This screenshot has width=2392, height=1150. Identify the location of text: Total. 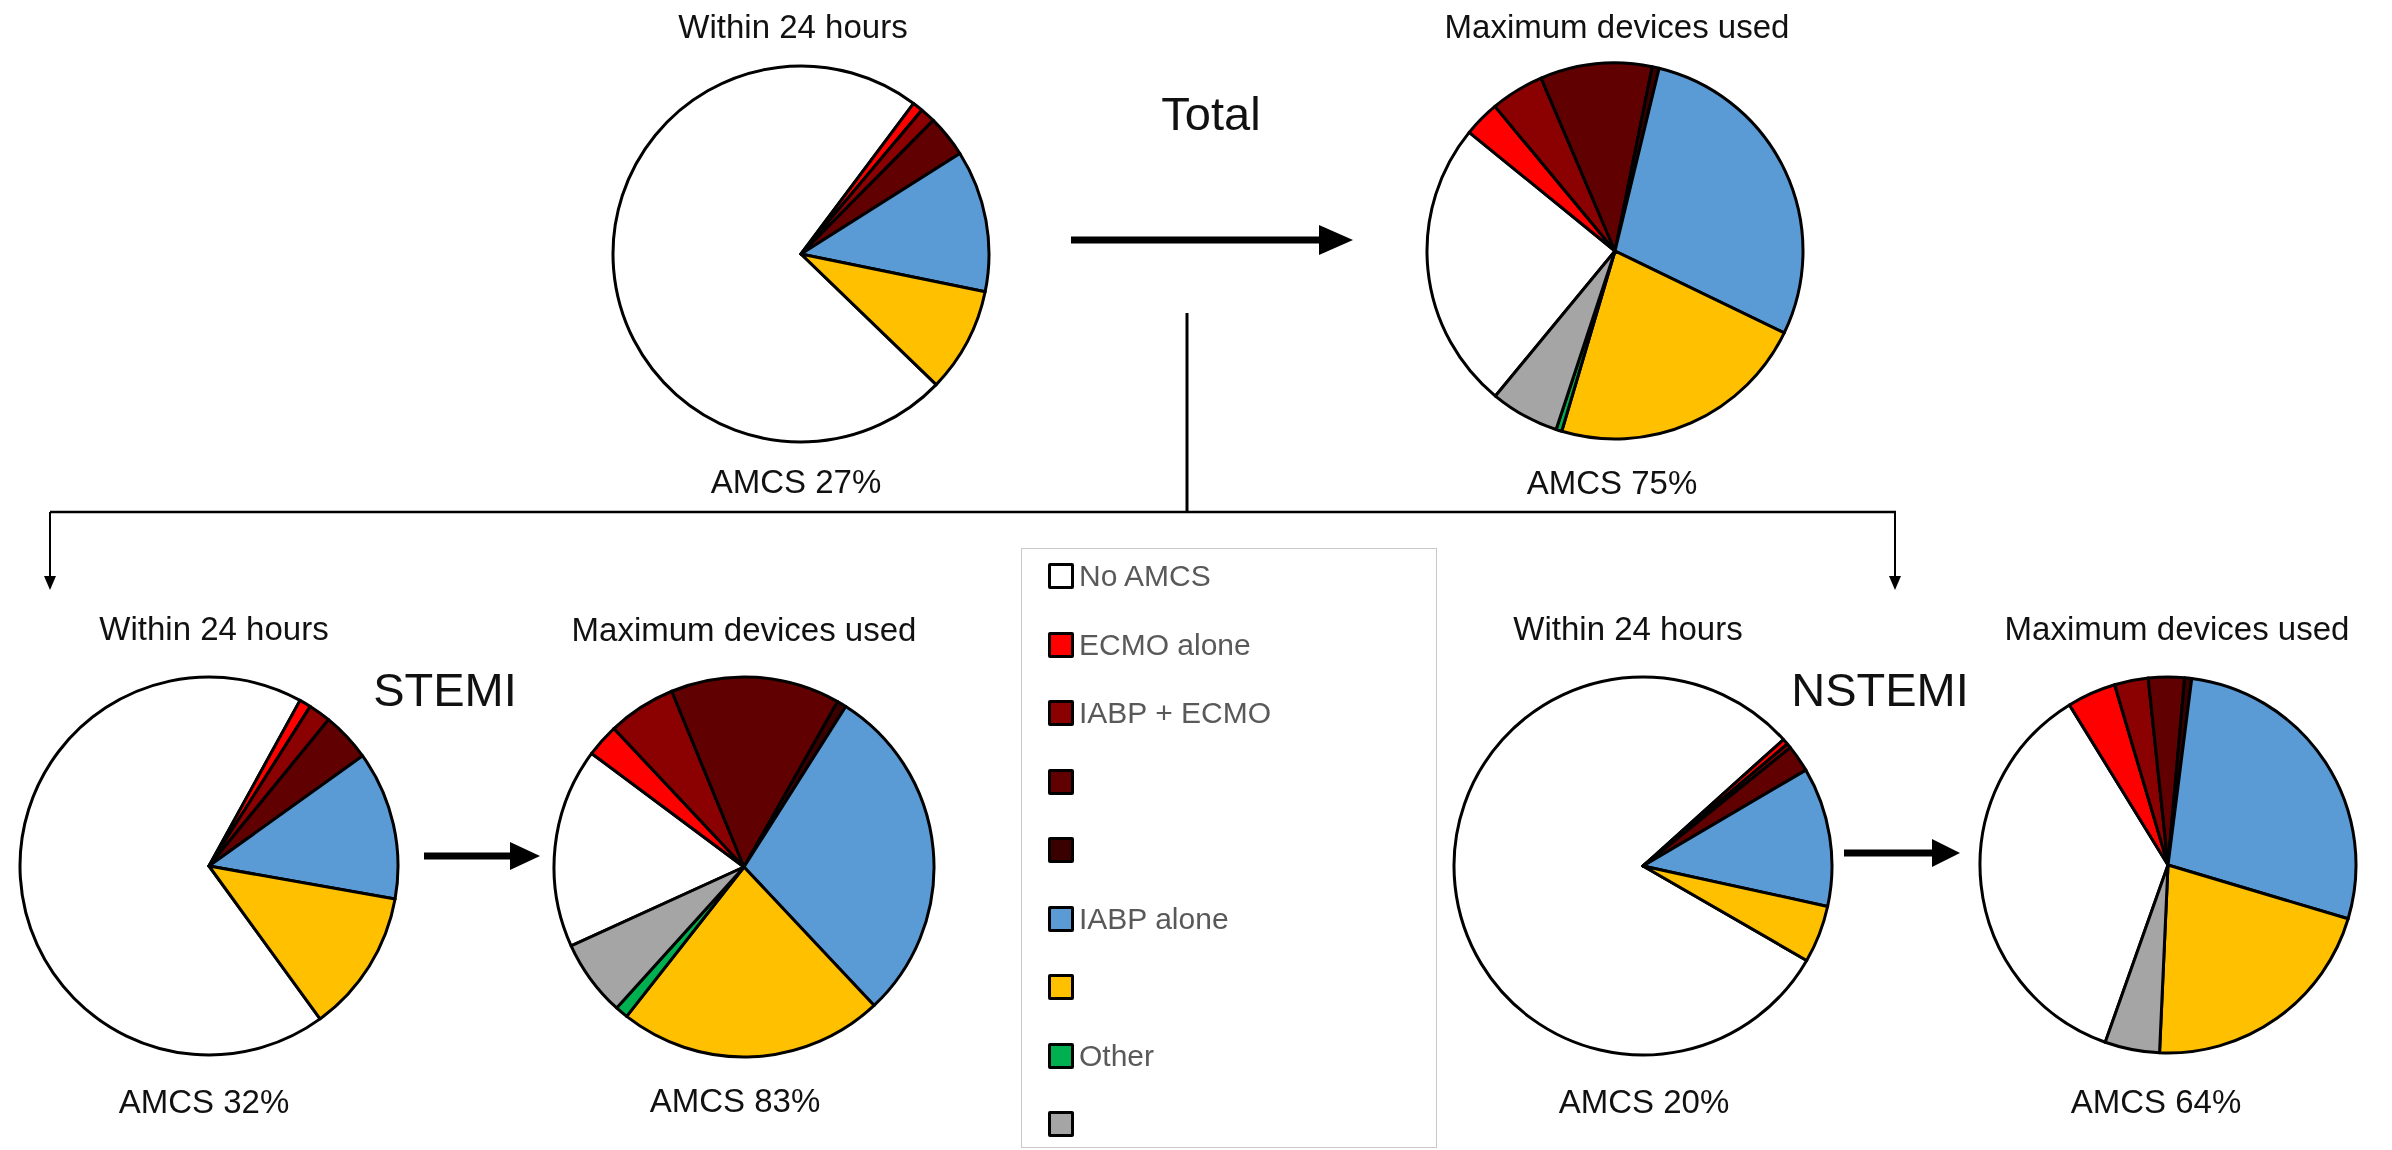
(1211, 114).